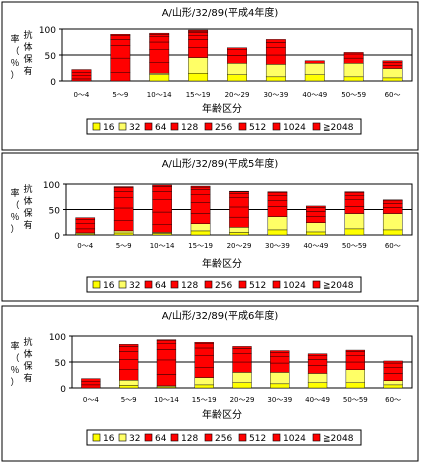 This screenshot has height=467, width=421. What do you see at coordinates (354, 246) in the screenshot?
I see `x-tick-label: 50～59` at bounding box center [354, 246].